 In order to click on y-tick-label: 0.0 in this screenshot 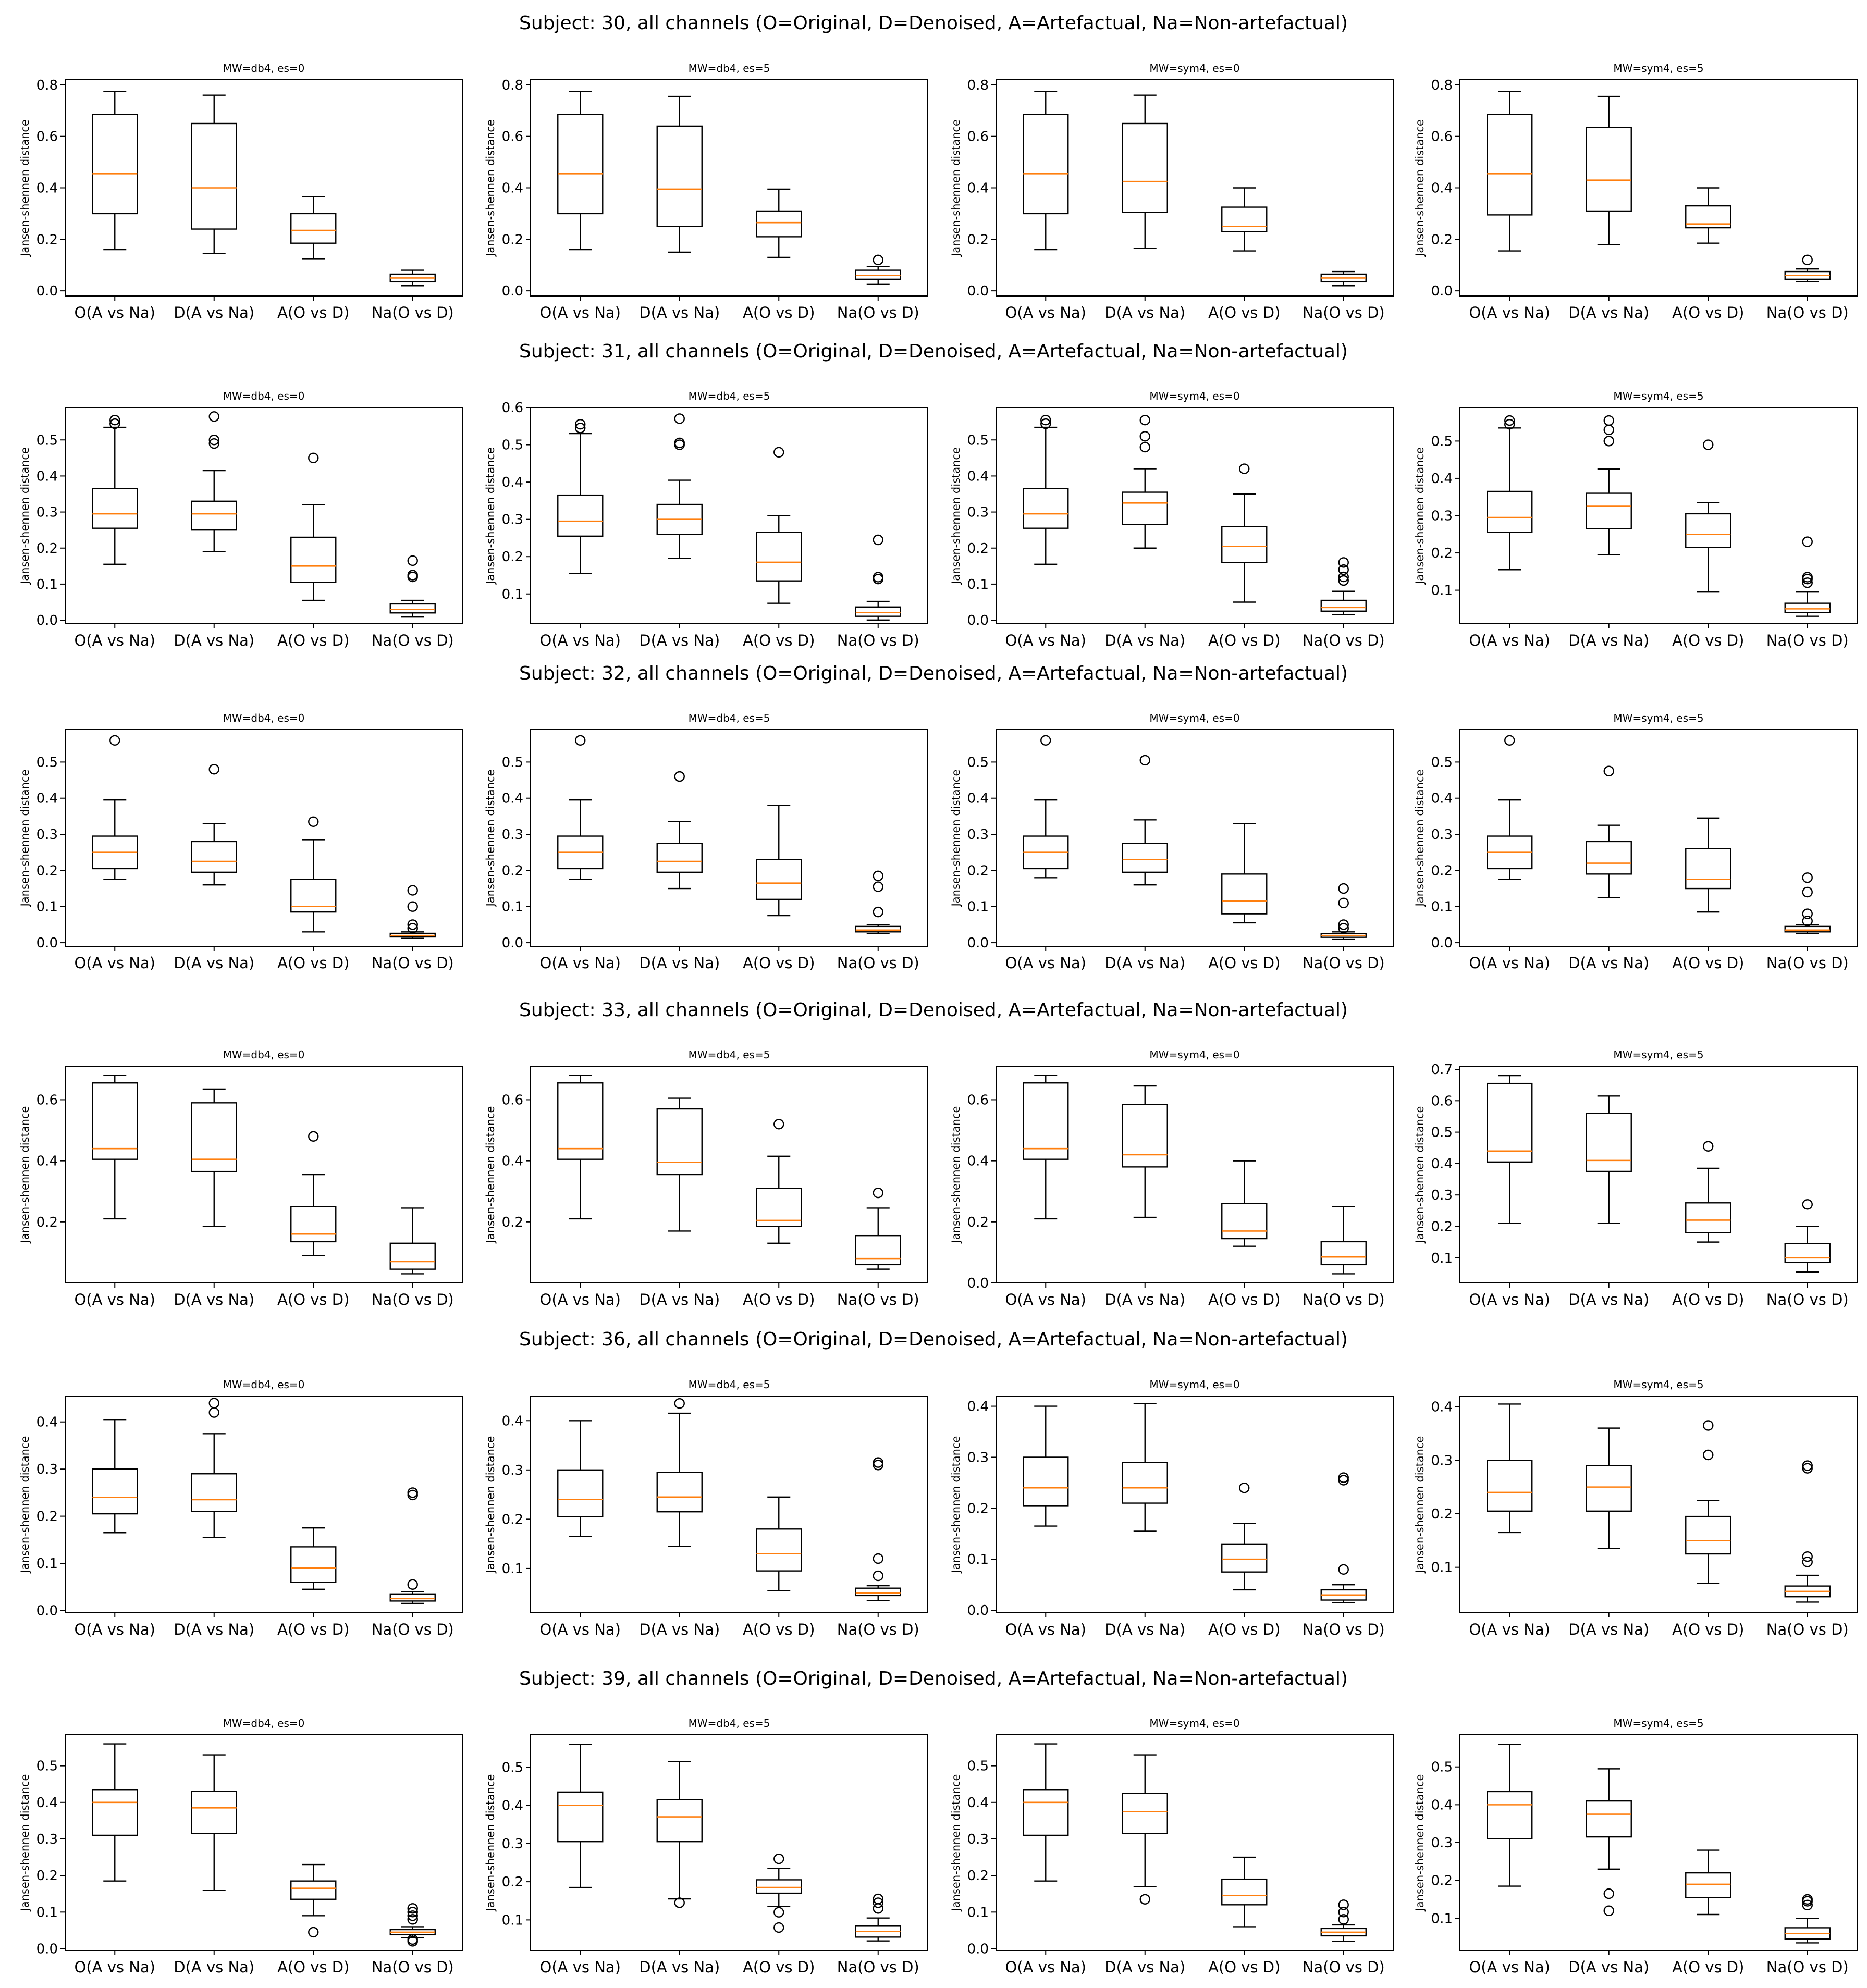, I will do `click(512, 943)`.